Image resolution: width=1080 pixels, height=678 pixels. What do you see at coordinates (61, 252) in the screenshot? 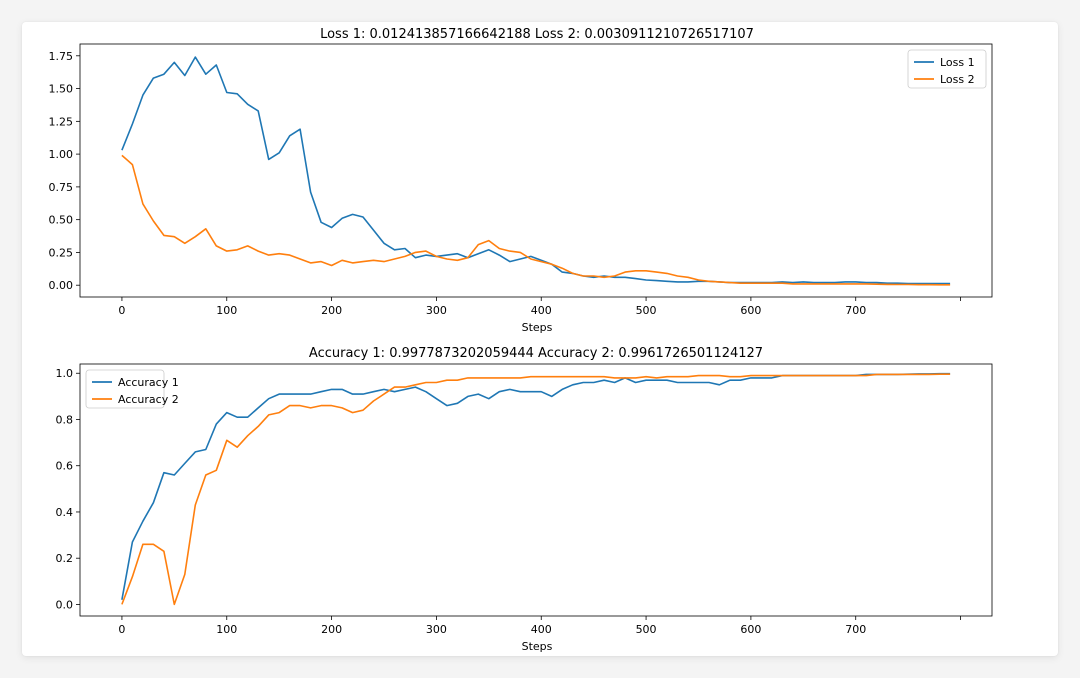
I see `loss-ytick-label: 0.25` at bounding box center [61, 252].